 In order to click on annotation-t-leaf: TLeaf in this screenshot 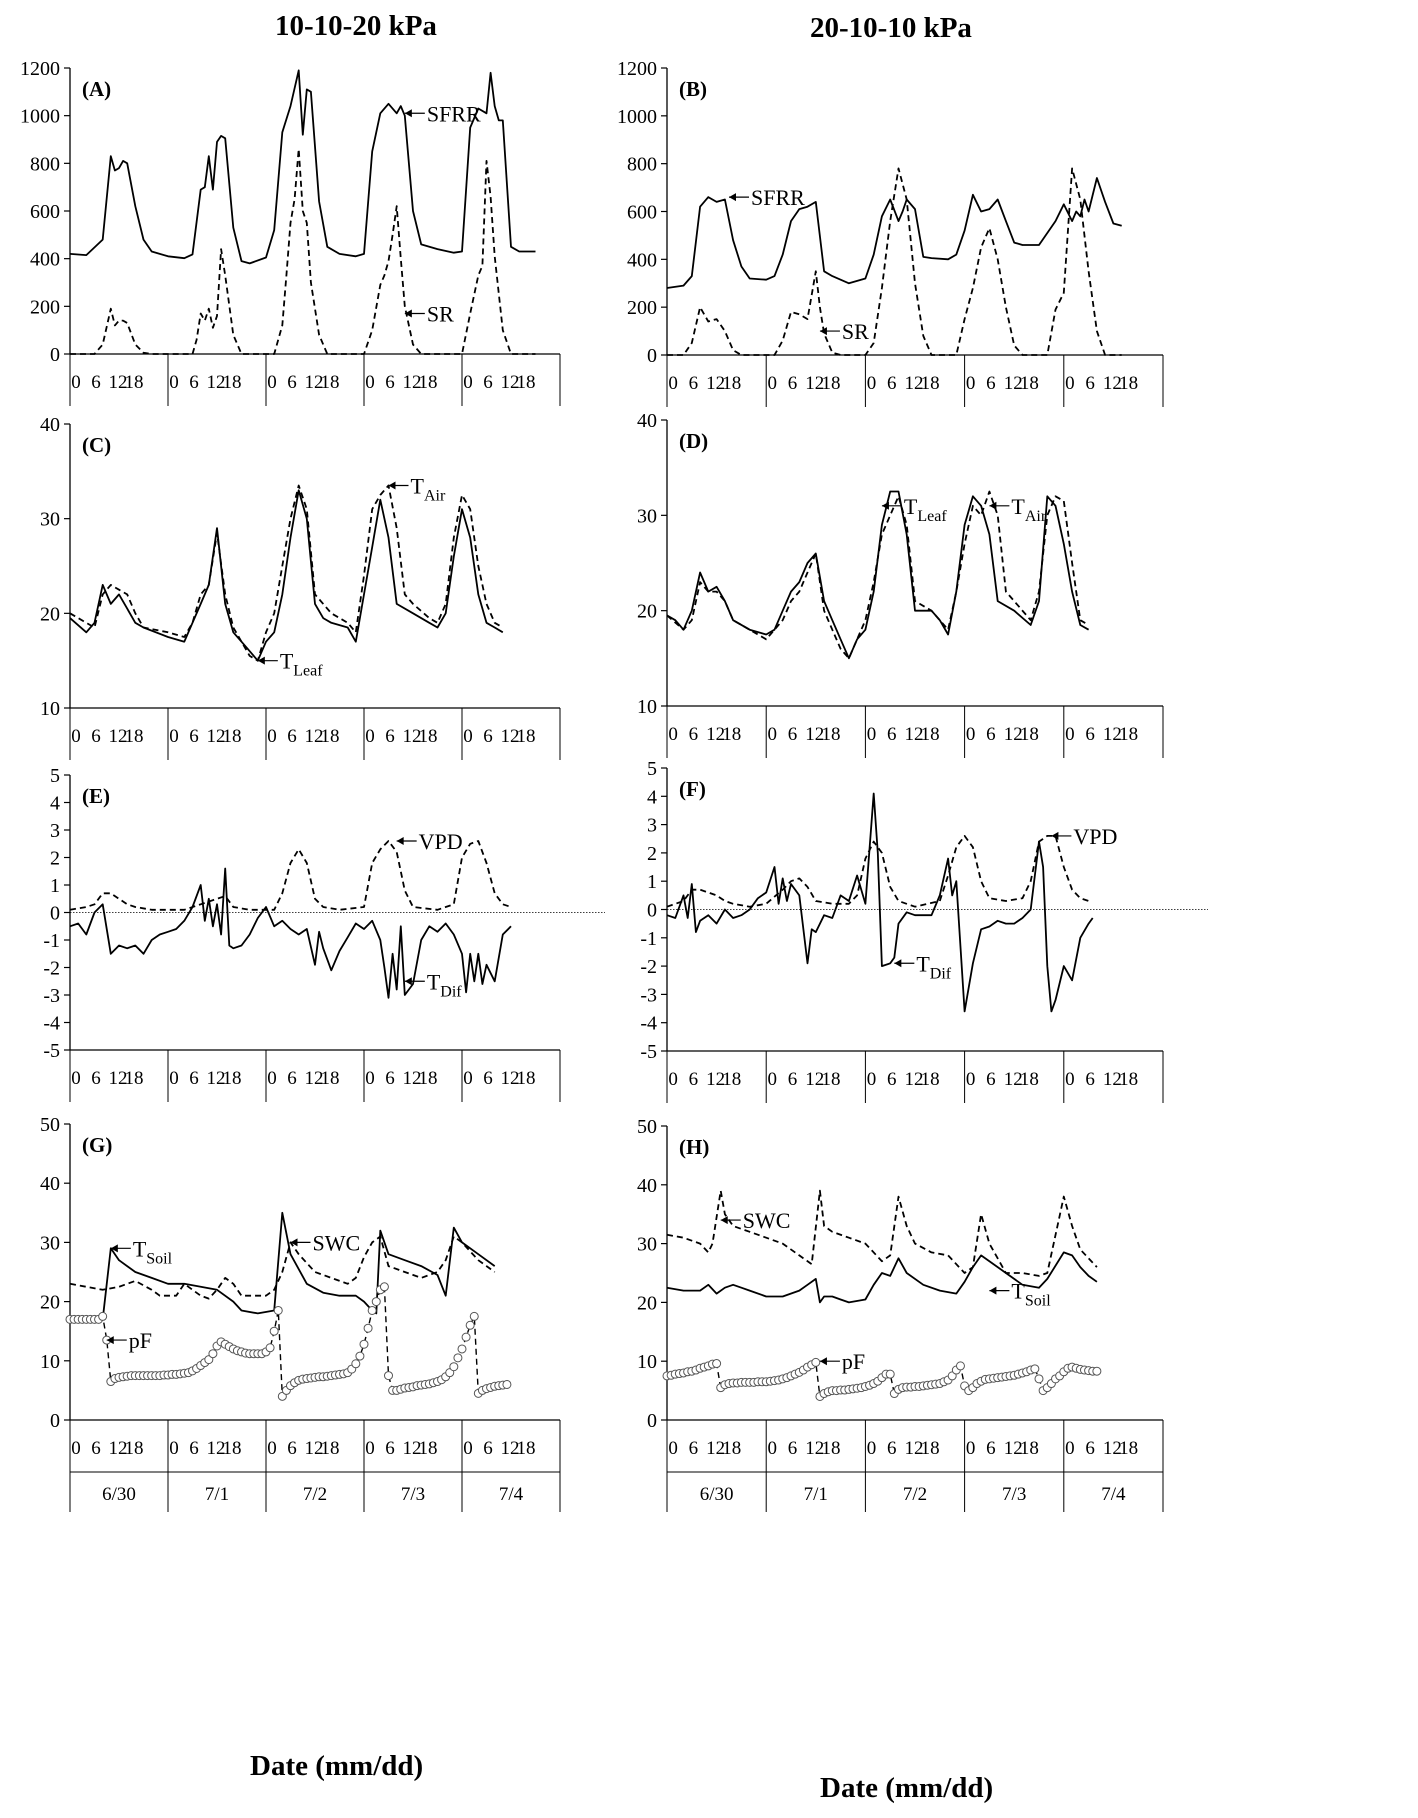, I will do `click(925, 509)`.